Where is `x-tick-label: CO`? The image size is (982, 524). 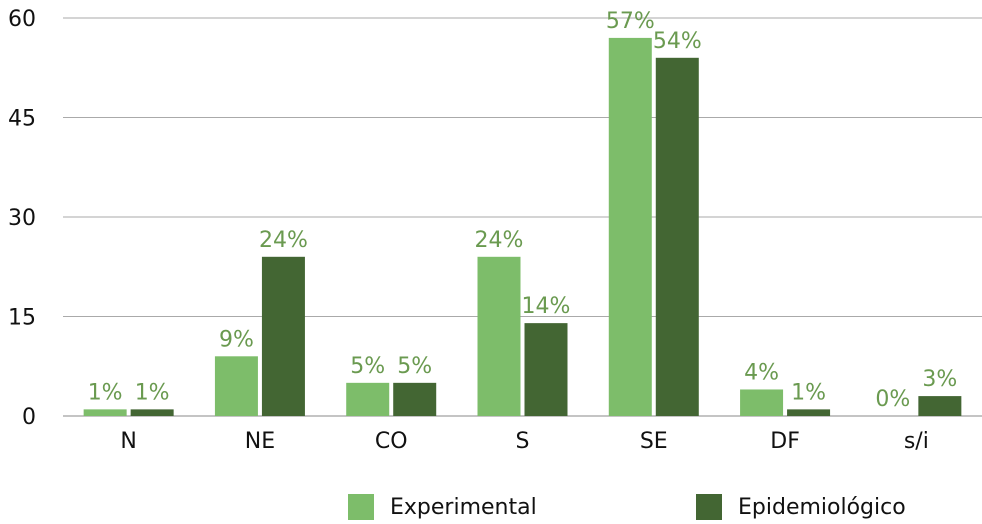 x-tick-label: CO is located at coordinates (391, 441).